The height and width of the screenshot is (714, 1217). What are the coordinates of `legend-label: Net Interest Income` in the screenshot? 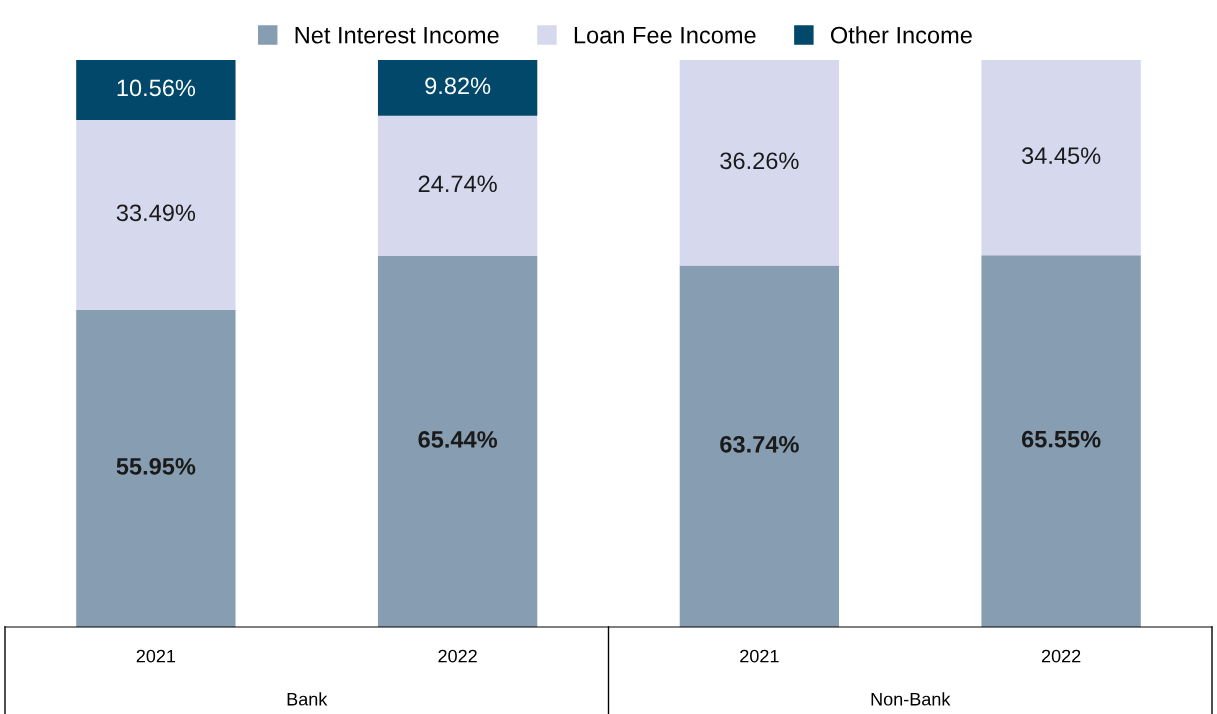 It's located at (397, 35).